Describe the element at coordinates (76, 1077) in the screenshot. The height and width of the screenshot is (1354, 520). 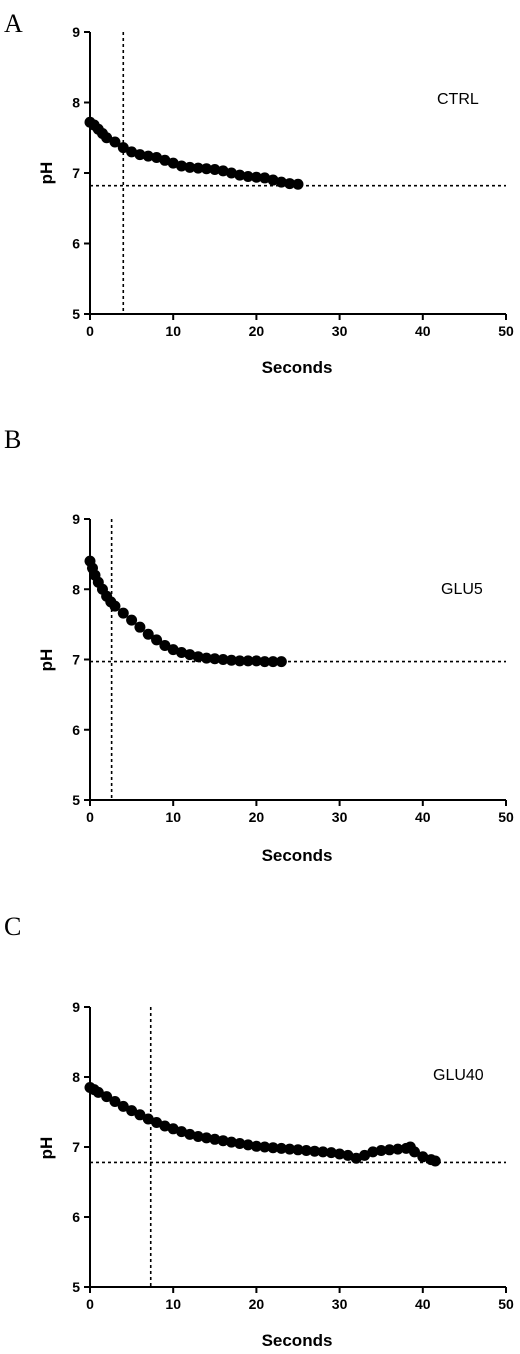
I see `panel-c-y-tick-label: 8` at that location.